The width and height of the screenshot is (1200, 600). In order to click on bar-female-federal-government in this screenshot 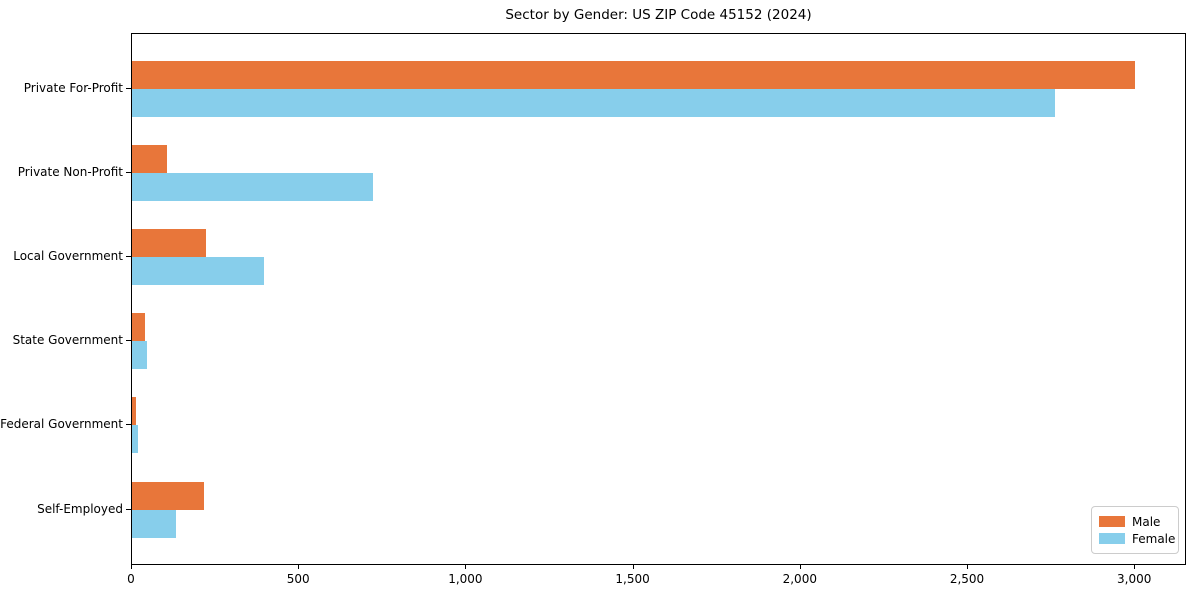, I will do `click(135, 439)`.